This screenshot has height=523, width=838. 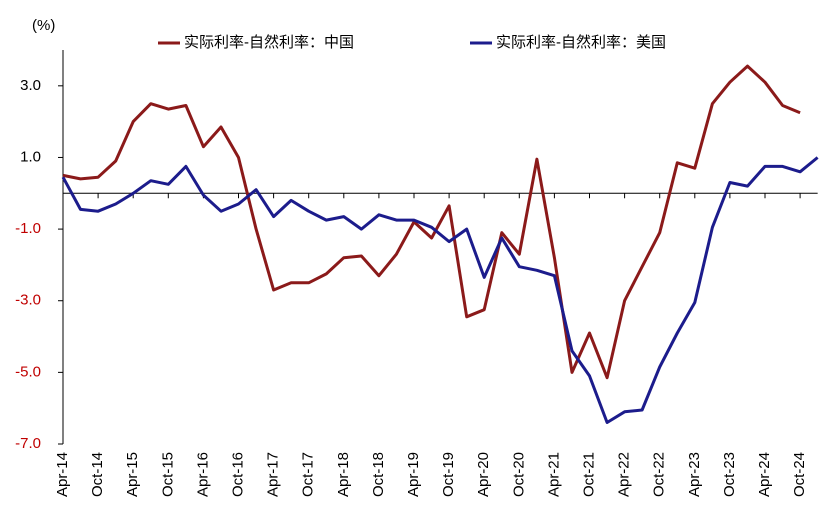 I want to click on legend-label: 实际利率-自然利率：中国, so click(x=269, y=42).